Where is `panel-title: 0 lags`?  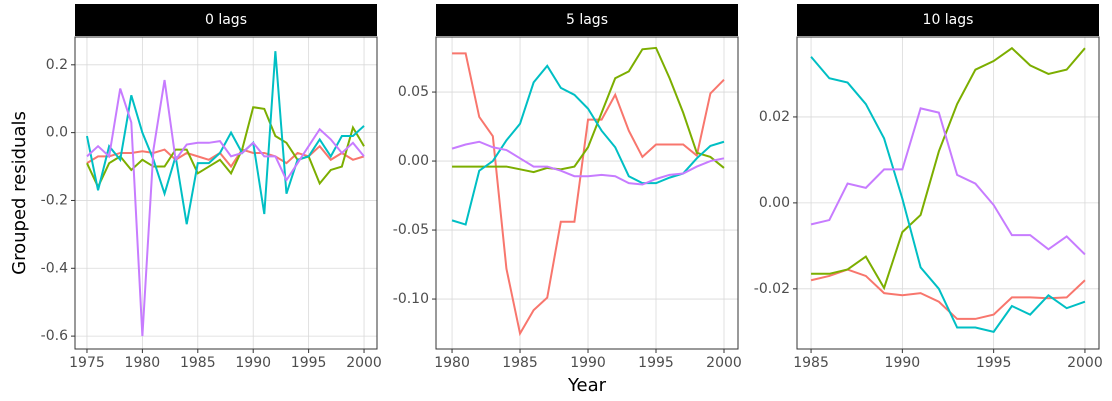 panel-title: 0 lags is located at coordinates (226, 20).